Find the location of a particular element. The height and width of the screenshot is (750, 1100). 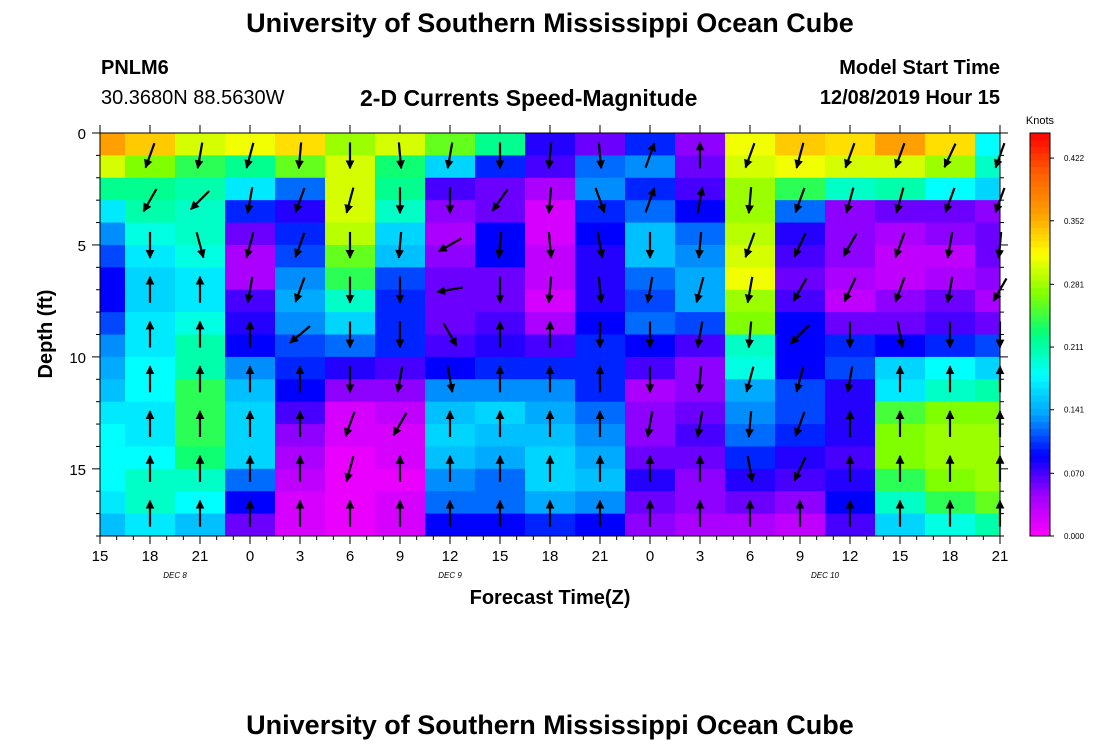

y-tick-label: 5 is located at coordinates (82, 246).